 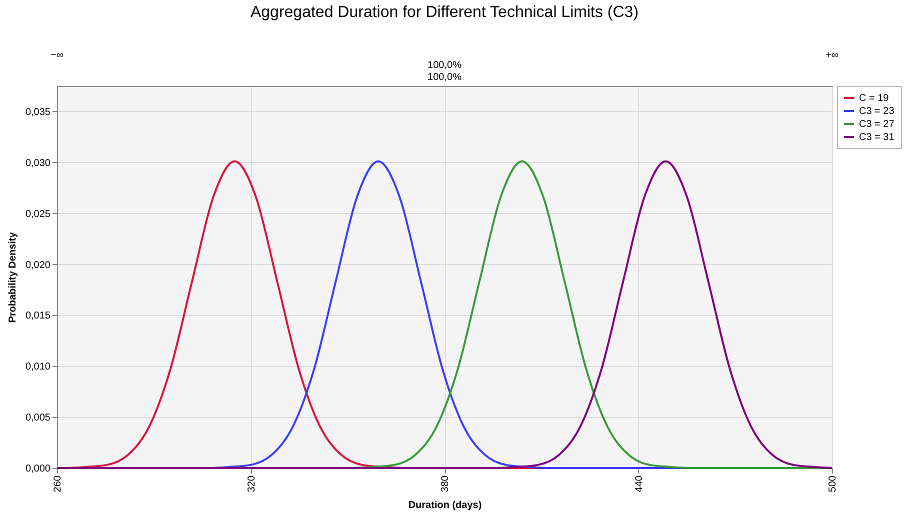 I want to click on y-tick-label: 0,015, so click(x=38, y=316).